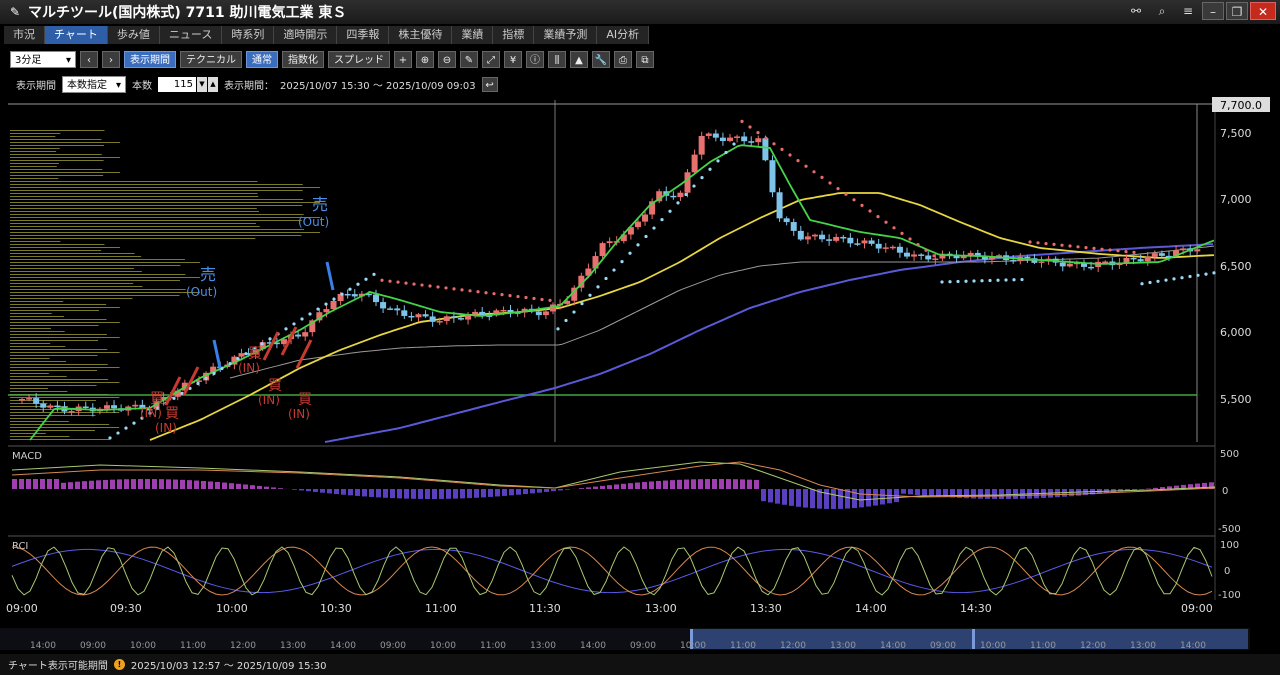 Image resolution: width=1280 pixels, height=675 pixels. I want to click on nav-tick: 13:00, so click(1143, 646).